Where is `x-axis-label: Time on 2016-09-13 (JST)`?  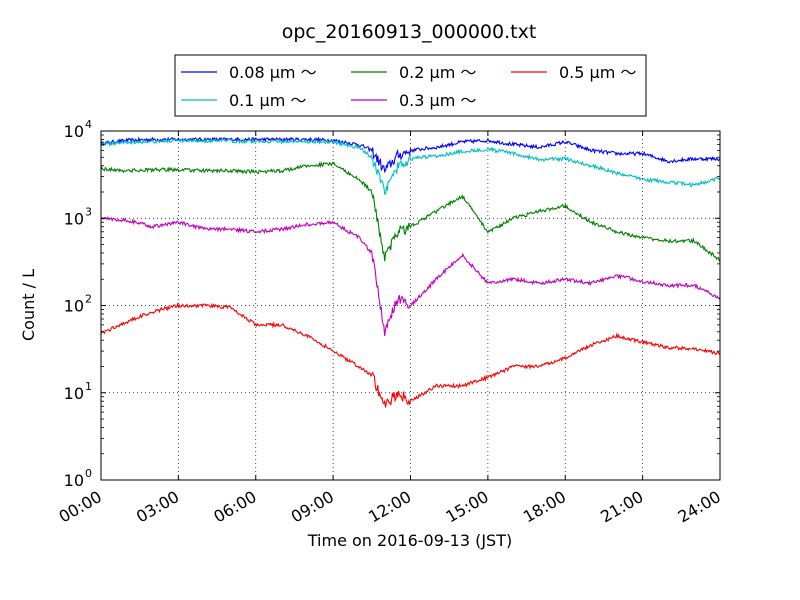
x-axis-label: Time on 2016-09-13 (JST) is located at coordinates (409, 540).